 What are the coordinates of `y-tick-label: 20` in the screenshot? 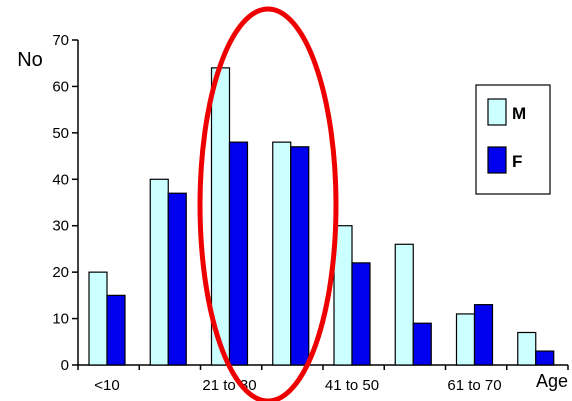 It's located at (60, 272).